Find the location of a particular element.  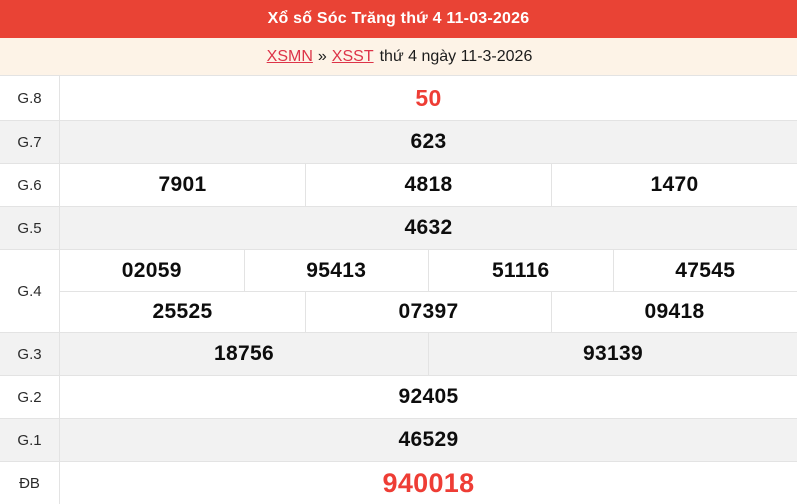

breadcrumb-link-xsmn: XSMN is located at coordinates (289, 56).